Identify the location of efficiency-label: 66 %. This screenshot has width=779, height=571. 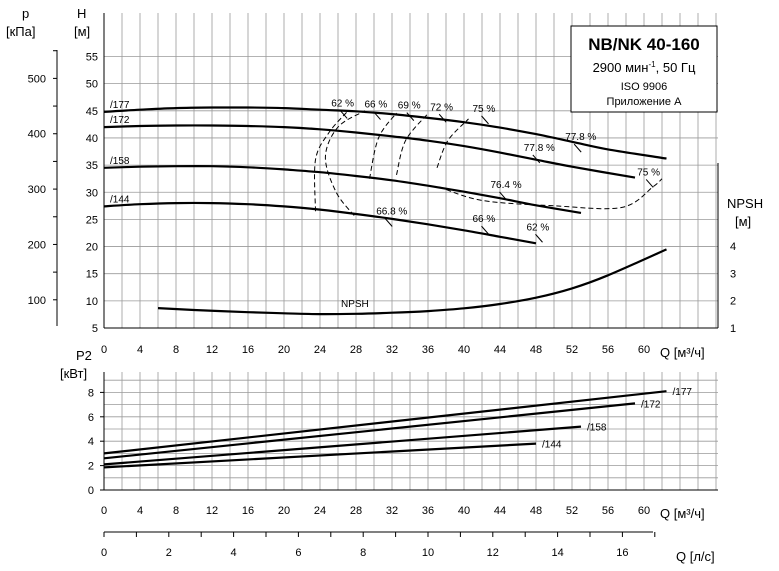
(376, 105).